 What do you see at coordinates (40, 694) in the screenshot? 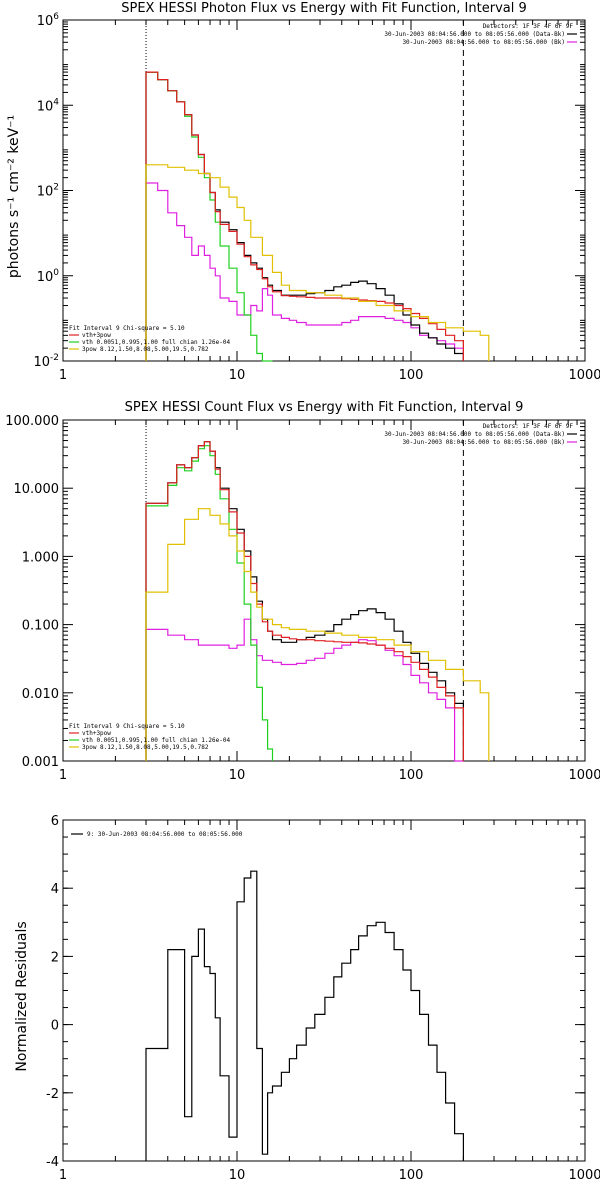
I see `y-tick-label: 0.010` at bounding box center [40, 694].